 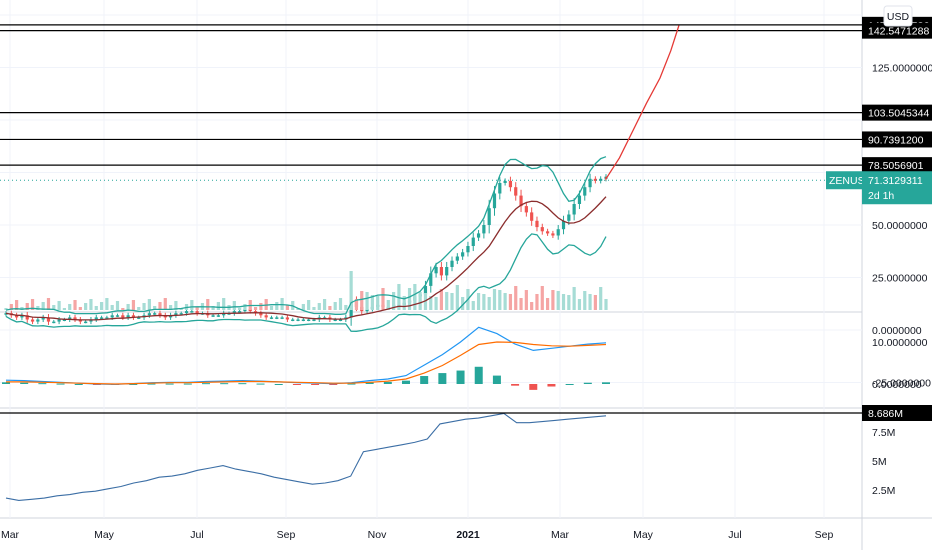 I want to click on volume-line-pane, so click(x=431, y=456).